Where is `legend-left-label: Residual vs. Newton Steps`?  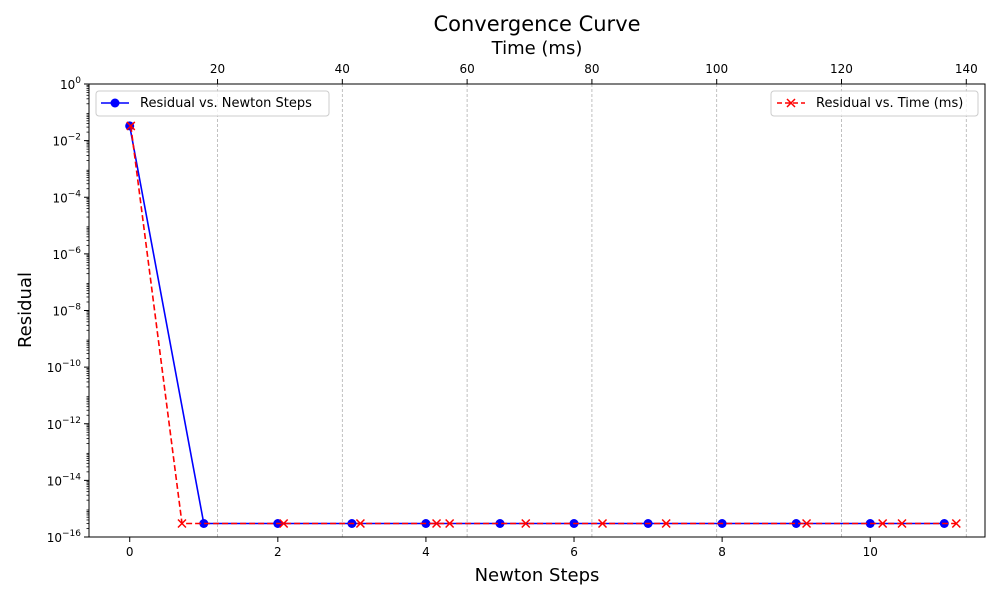 legend-left-label: Residual vs. Newton Steps is located at coordinates (226, 103).